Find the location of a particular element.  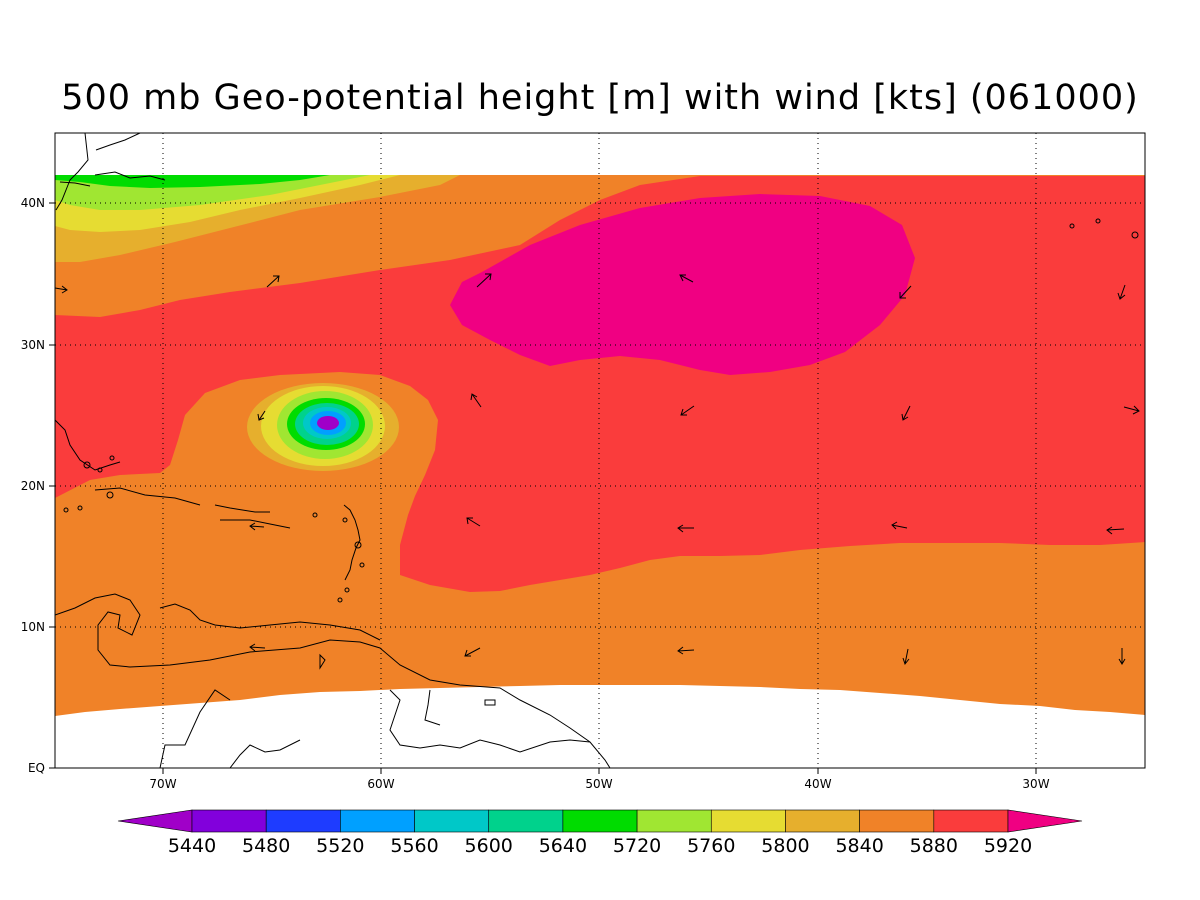

lat-label-40n: 40N is located at coordinates (33, 203).